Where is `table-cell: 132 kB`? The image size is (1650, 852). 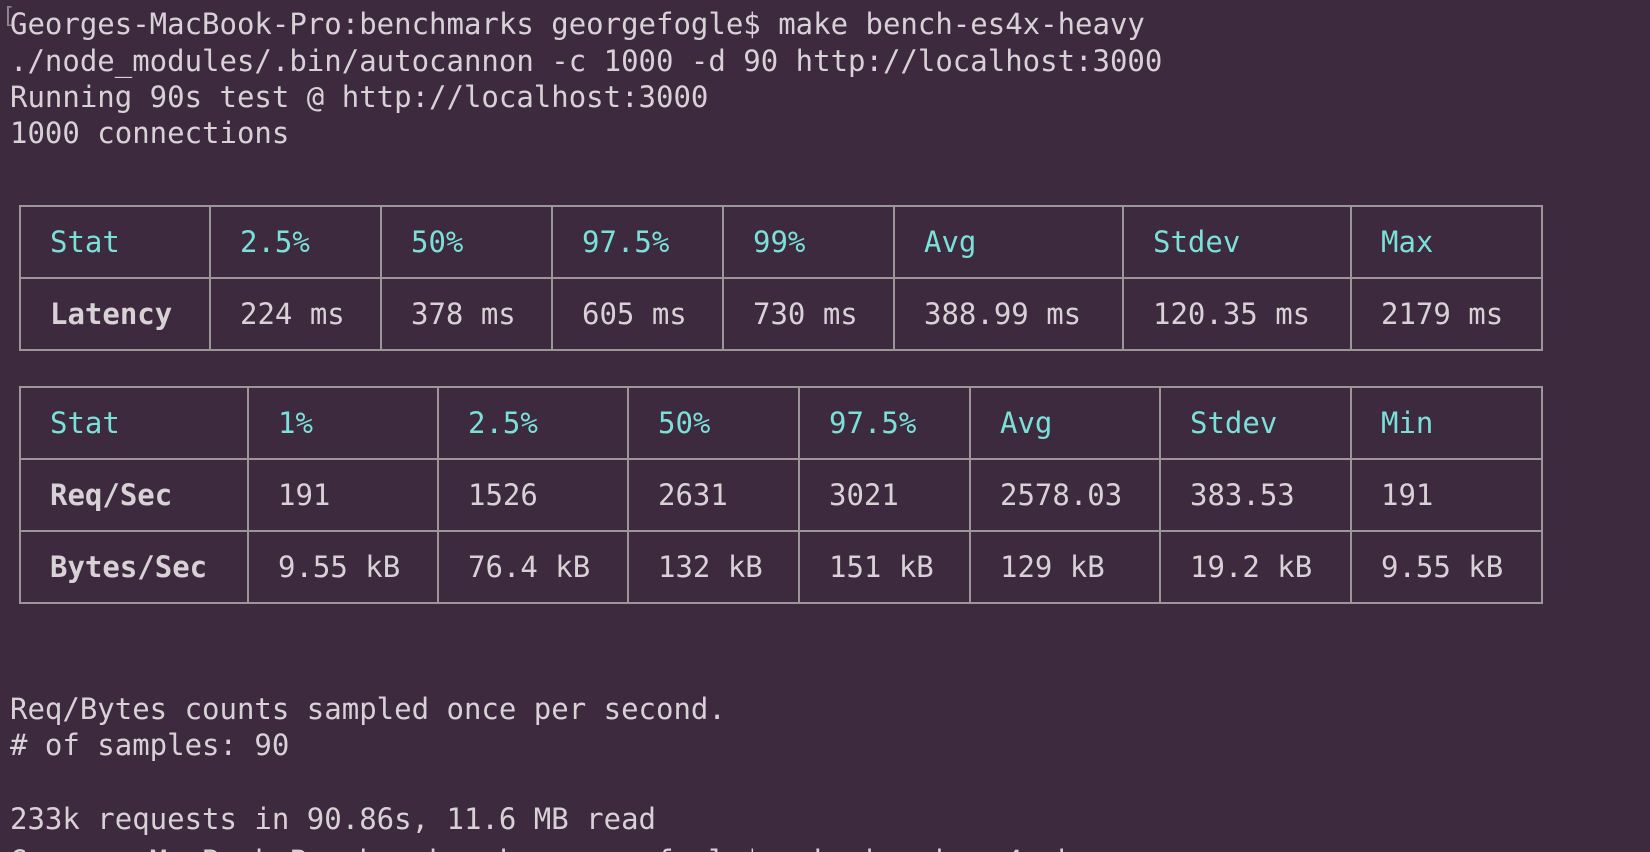
table-cell: 132 kB is located at coordinates (713, 567).